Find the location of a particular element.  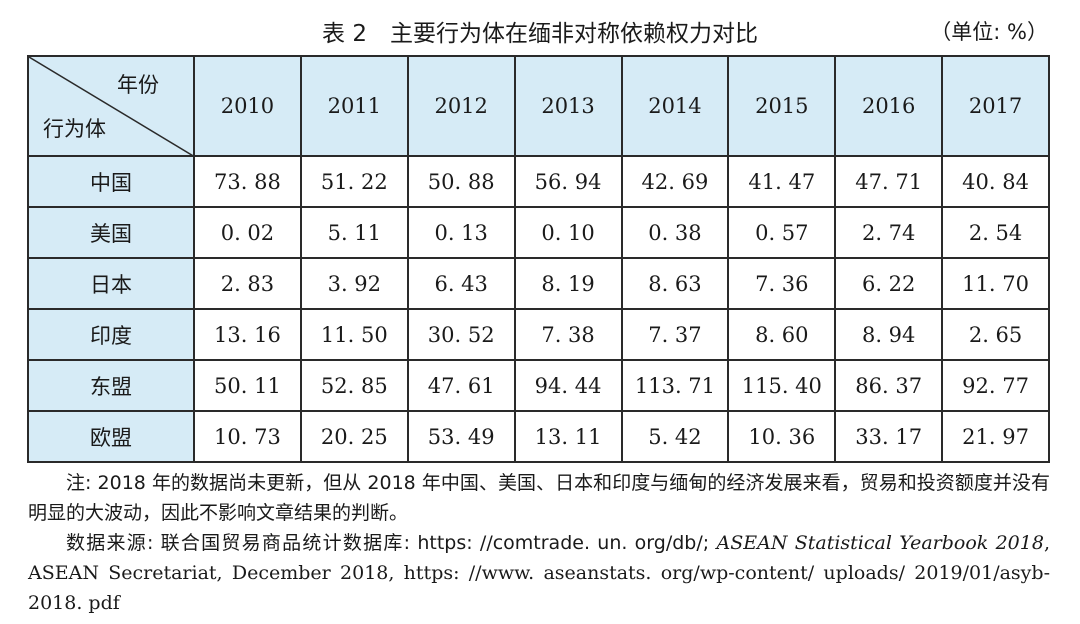

cell: 0. 57 is located at coordinates (782, 232).